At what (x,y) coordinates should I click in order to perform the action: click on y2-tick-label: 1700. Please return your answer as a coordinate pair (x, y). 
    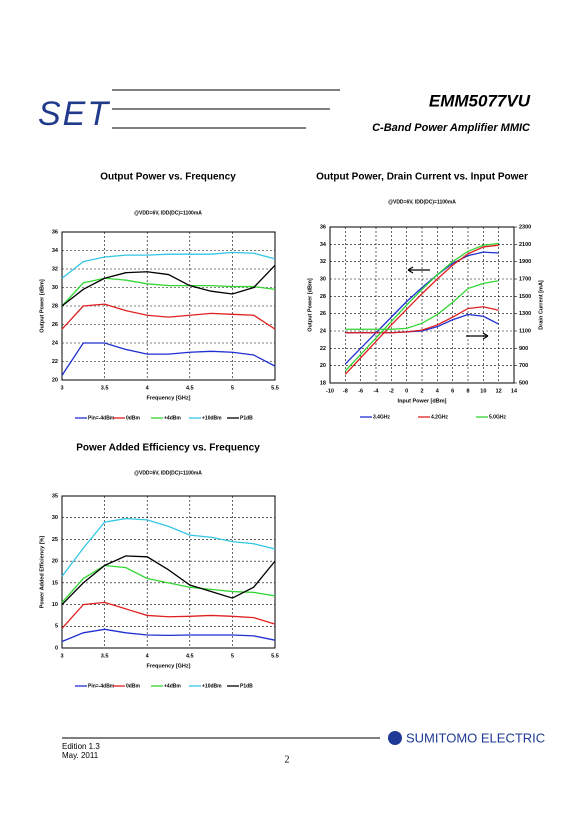
    Looking at the image, I should click on (525, 279).